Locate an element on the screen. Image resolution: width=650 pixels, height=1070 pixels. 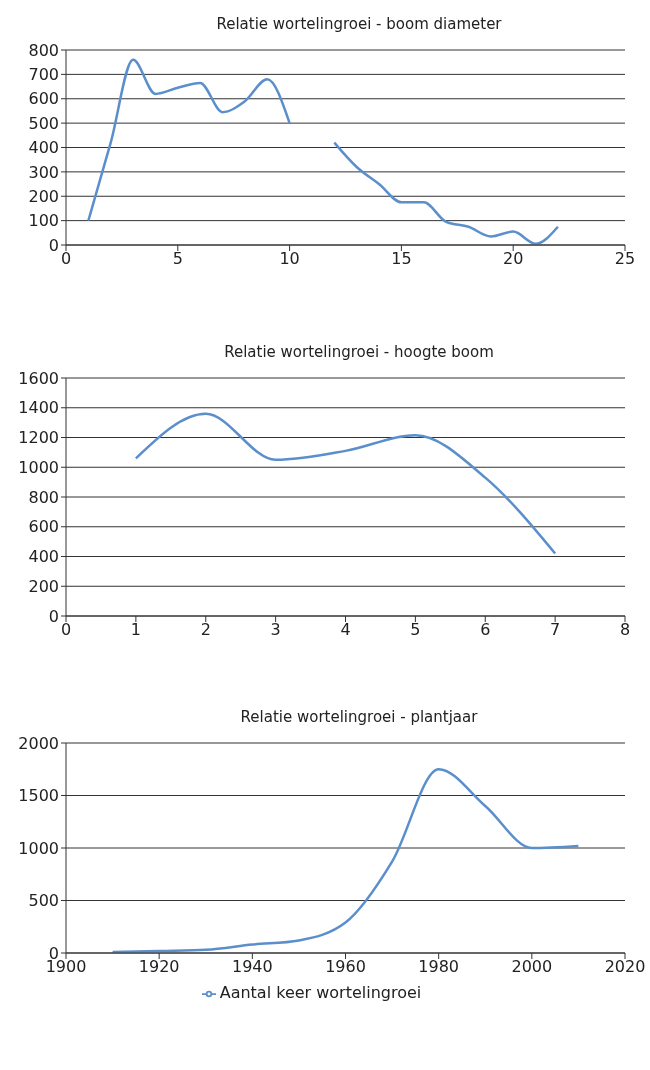
y-tick-label: 1500 is located at coordinates (38, 796).